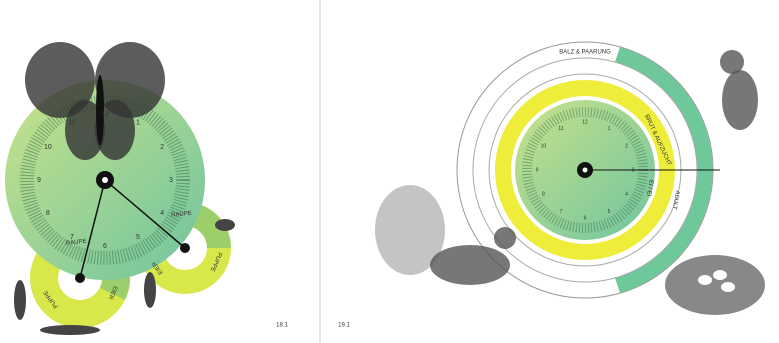 This screenshot has width=779, height=343. Describe the element at coordinates (675, 200) in the screenshot. I see `ring-label: ADULT` at that location.